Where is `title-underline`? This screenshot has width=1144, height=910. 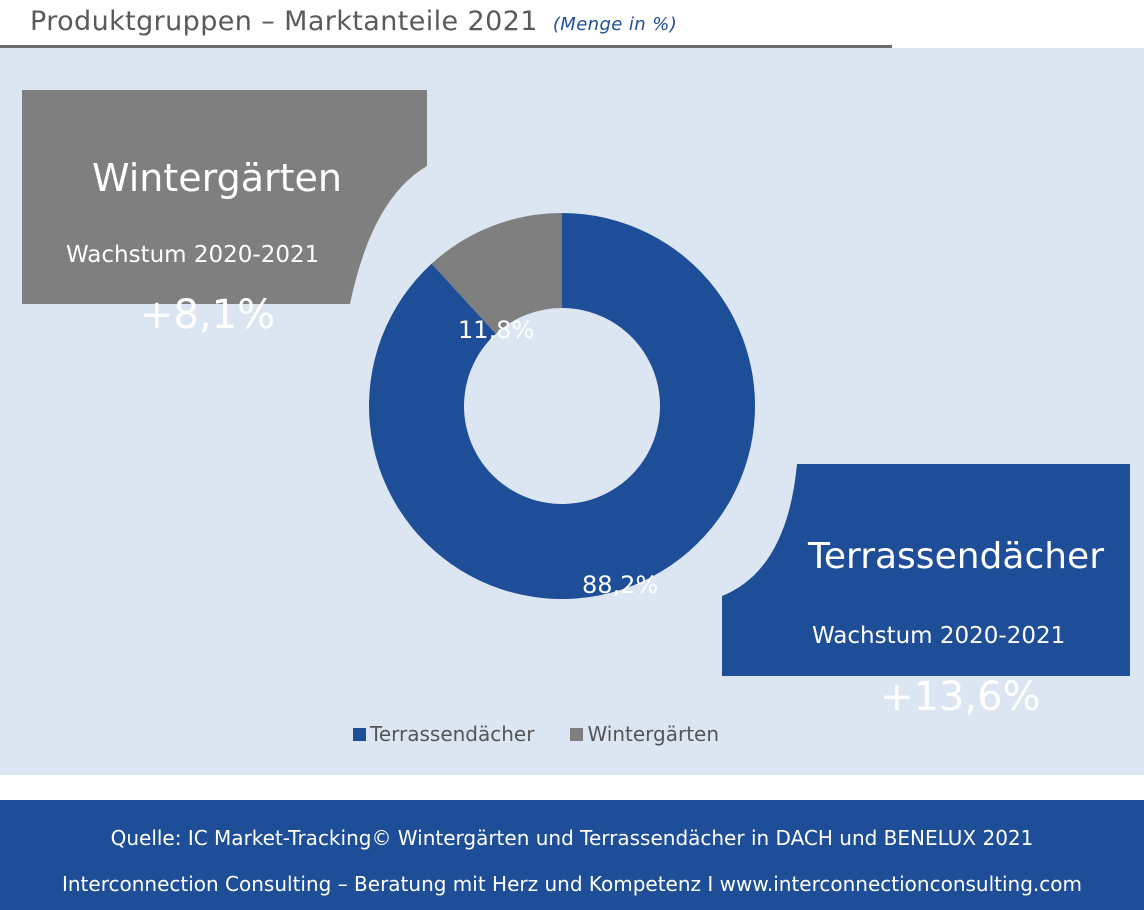
title-underline is located at coordinates (446, 46).